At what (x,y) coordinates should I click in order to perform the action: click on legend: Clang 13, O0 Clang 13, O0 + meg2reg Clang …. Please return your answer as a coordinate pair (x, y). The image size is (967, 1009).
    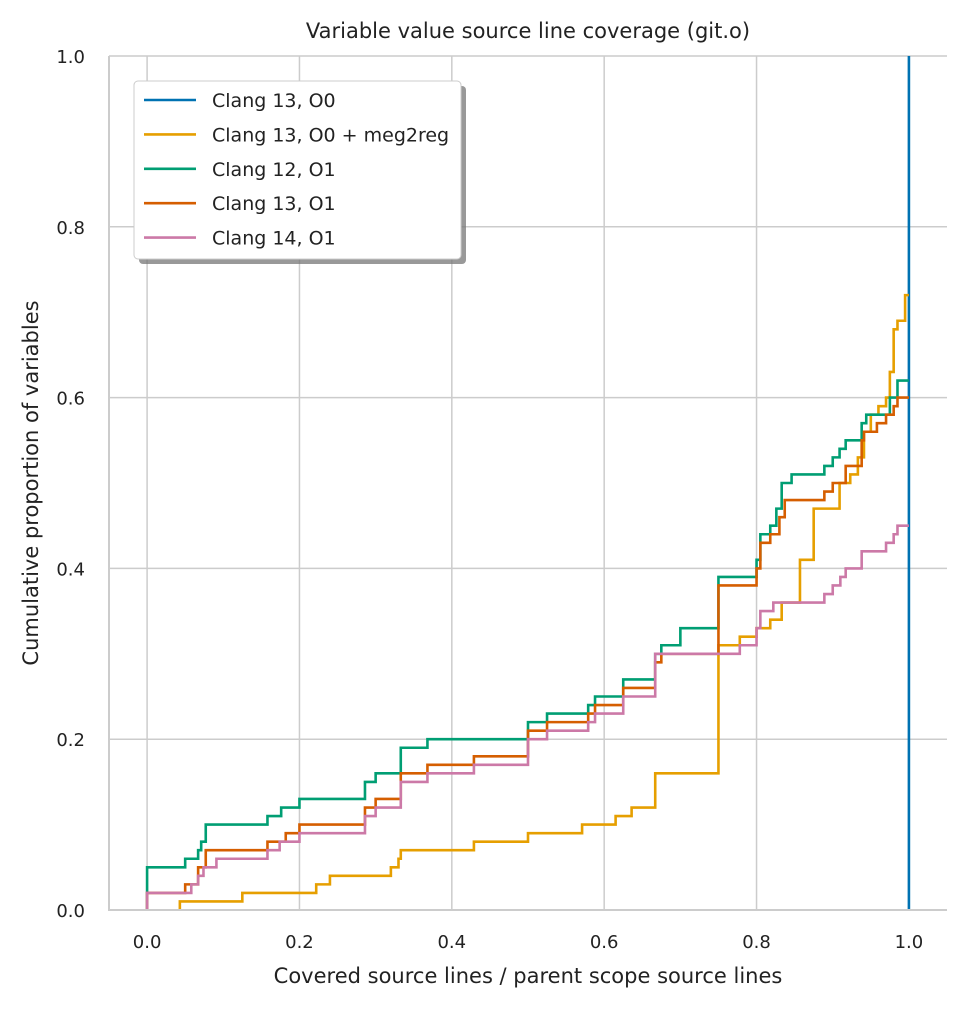
    Looking at the image, I should click on (299, 172).